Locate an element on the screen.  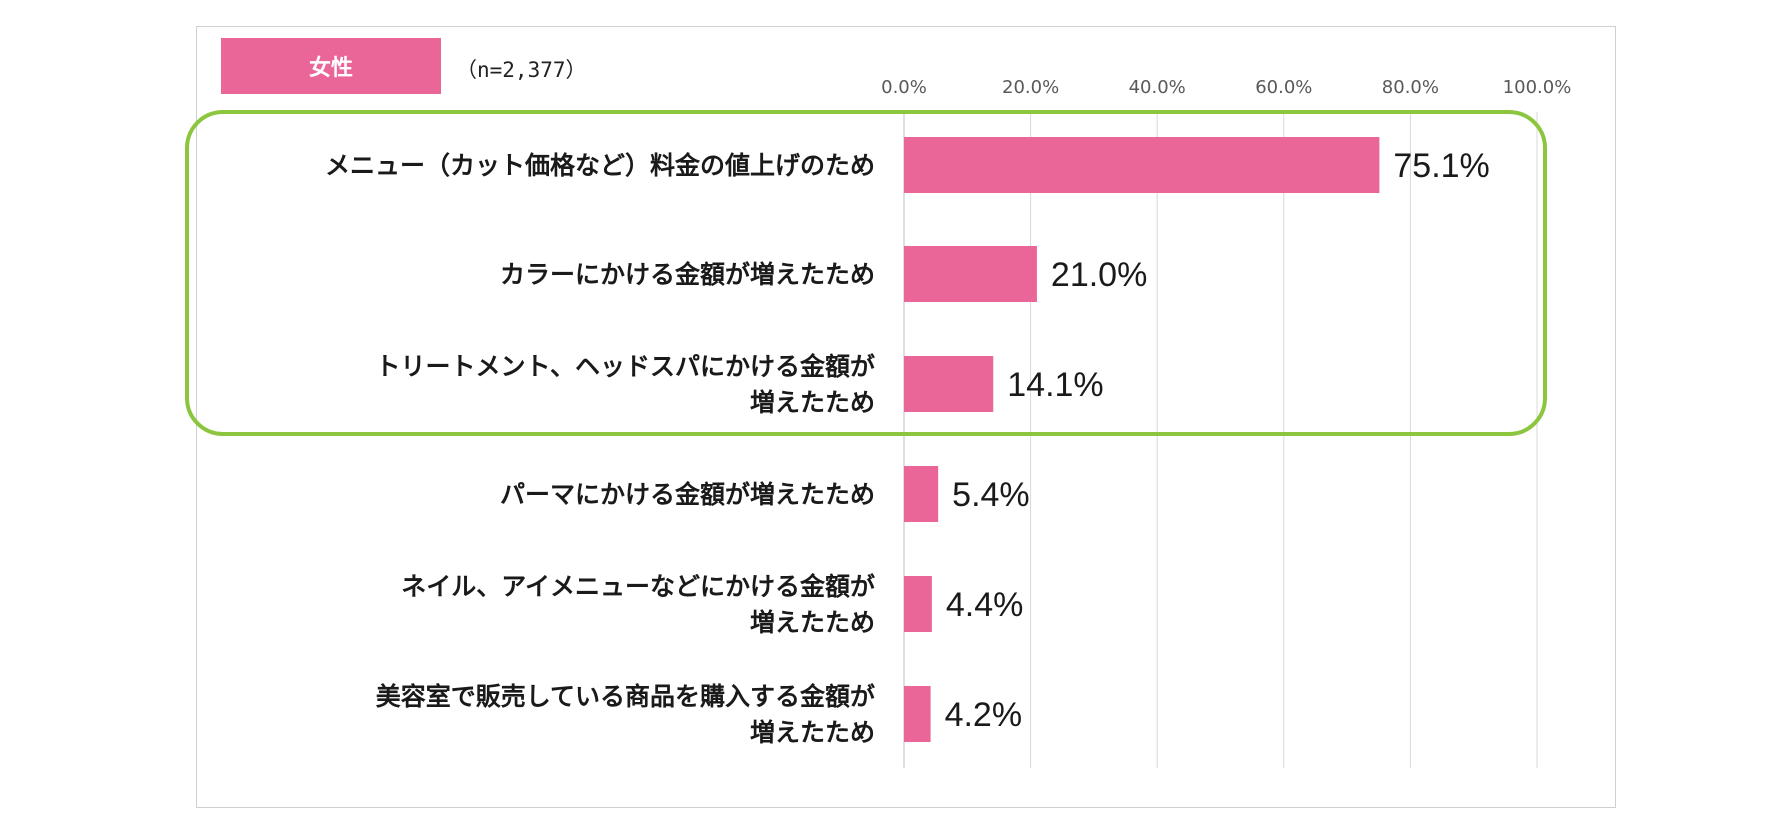
category-label: メニュー（カット価格など）料金の値上げのため is located at coordinates (600, 165).